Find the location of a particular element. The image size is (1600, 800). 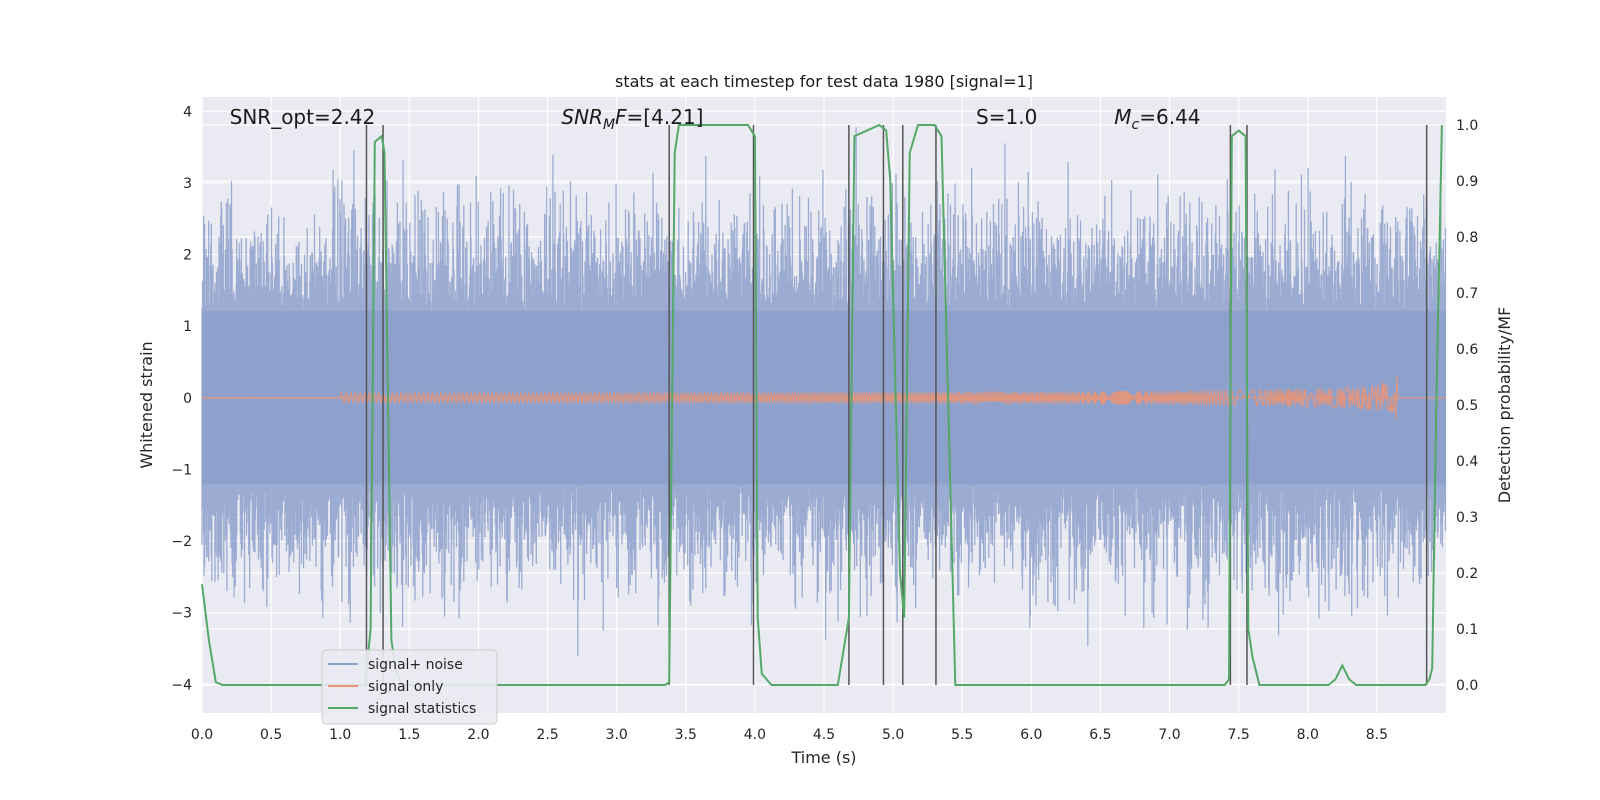

annotation: SNRMF=[4.21] is located at coordinates (632, 119).